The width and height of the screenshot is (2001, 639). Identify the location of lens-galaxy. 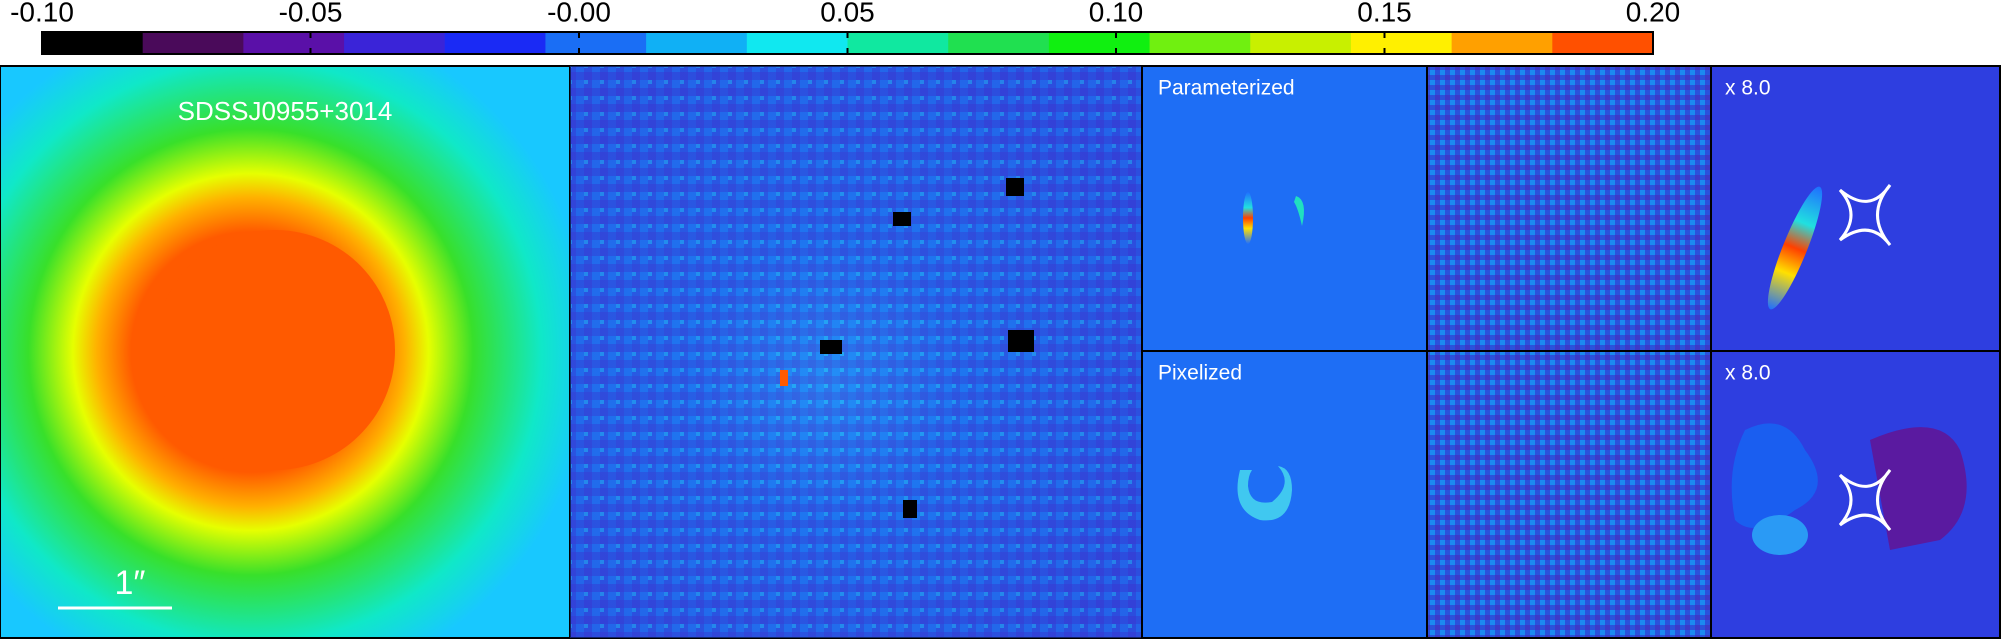
(275, 350).